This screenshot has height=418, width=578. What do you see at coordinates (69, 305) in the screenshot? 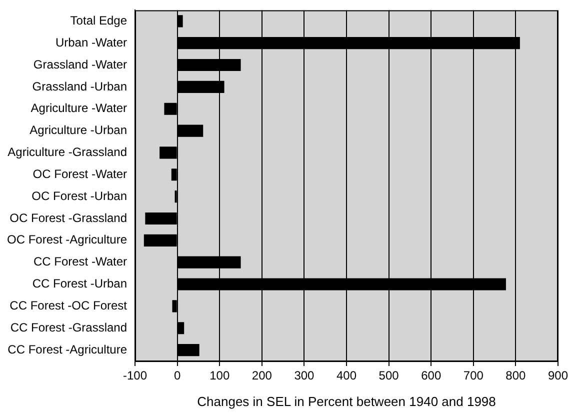
I see `y-tick-label: CC Forest -OC Forest` at bounding box center [69, 305].